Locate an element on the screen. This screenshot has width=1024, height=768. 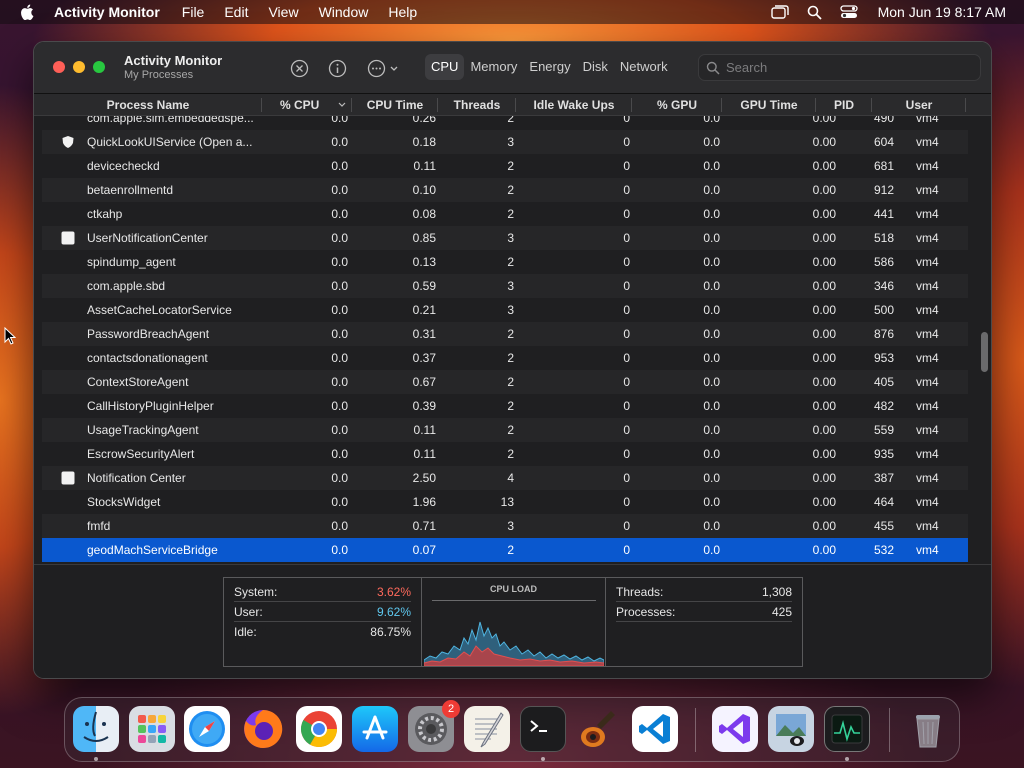
dock-system-settings: 2 is located at coordinates (434, 726).